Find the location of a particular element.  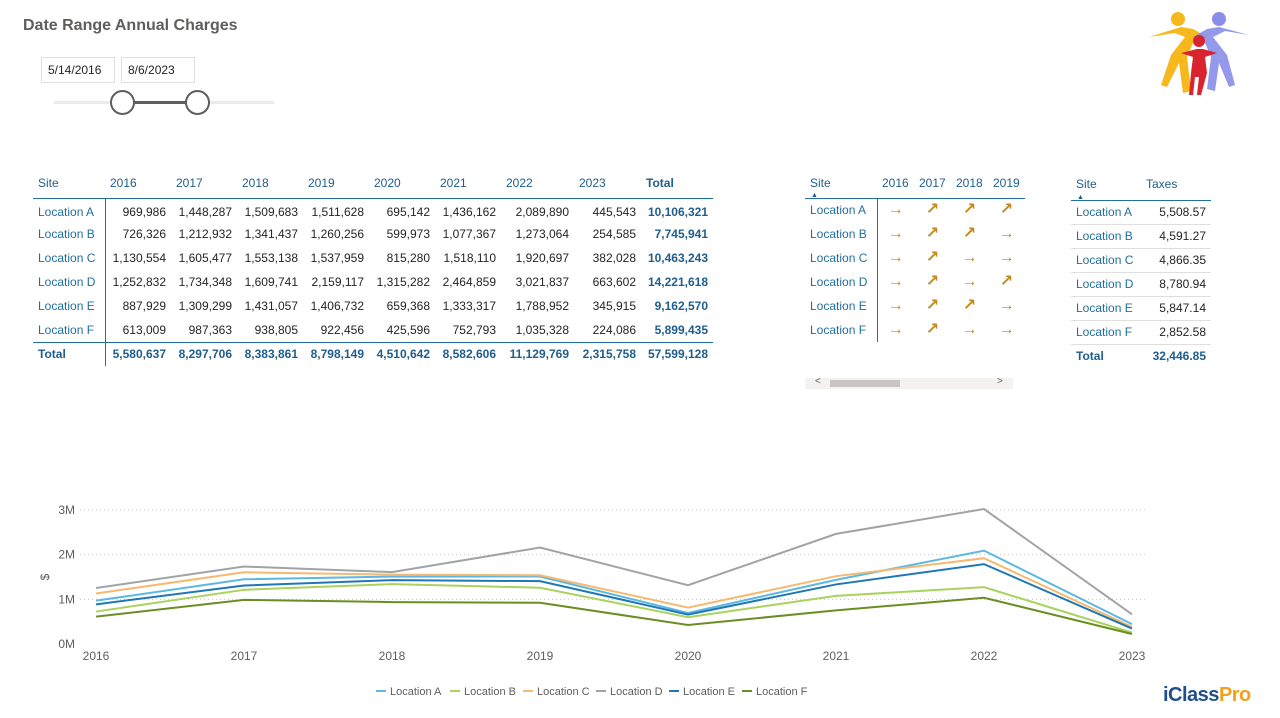

matrix-header-2022: 2022 is located at coordinates (537, 184).